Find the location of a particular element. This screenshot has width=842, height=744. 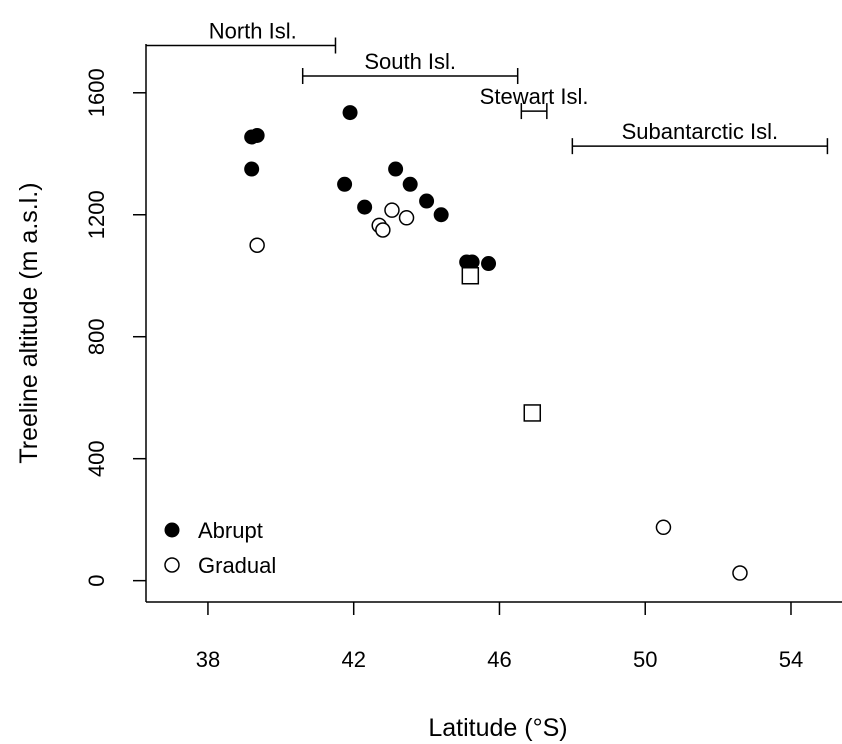

x-tick-label-42: 42 is located at coordinates (353, 659).